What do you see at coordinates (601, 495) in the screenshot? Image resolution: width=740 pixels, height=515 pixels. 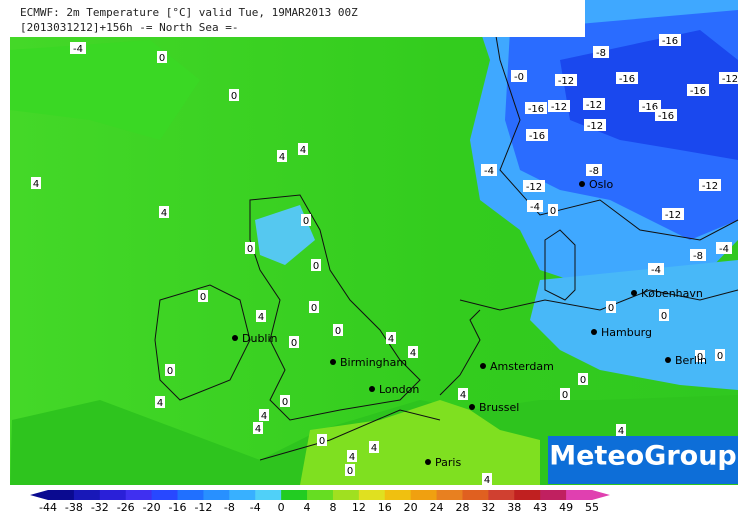 I see `colorbar-arrow` at bounding box center [601, 495].